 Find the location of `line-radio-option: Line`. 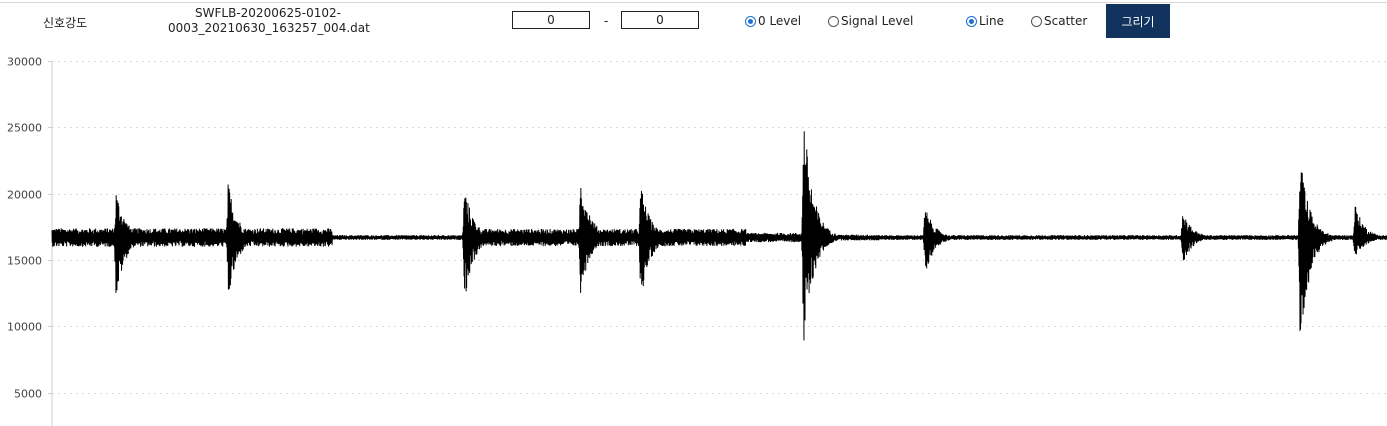

line-radio-option: Line is located at coordinates (985, 21).